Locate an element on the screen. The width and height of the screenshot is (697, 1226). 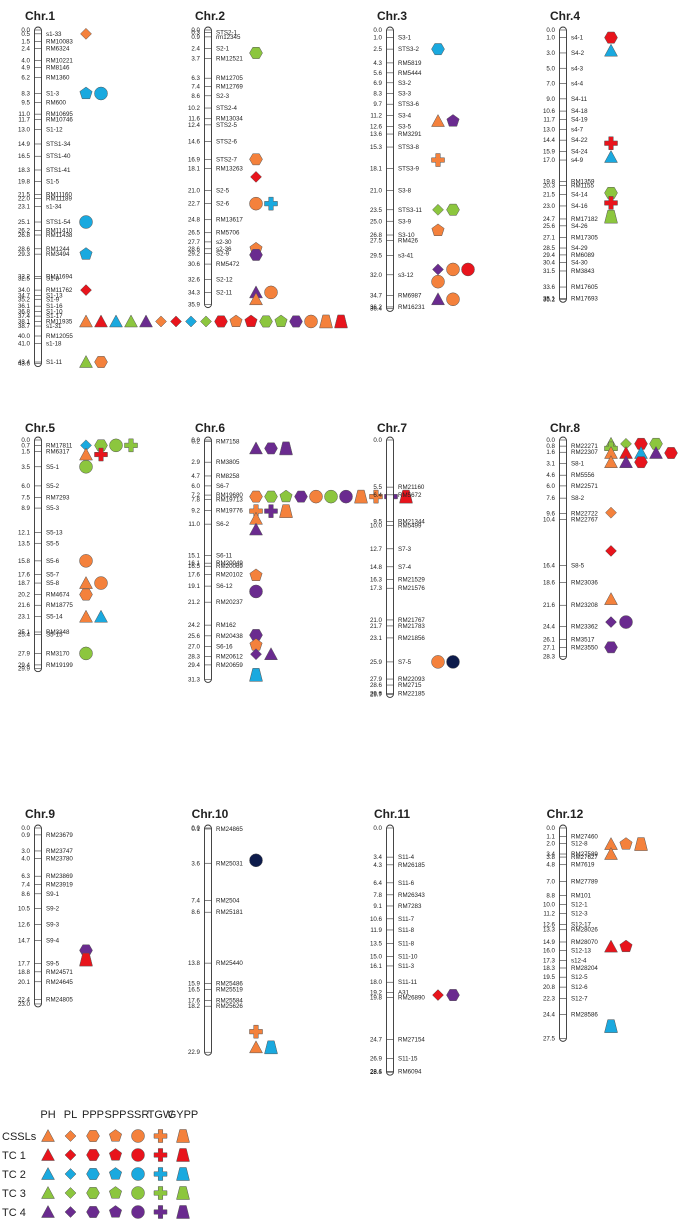
marker-position: 33.6 is located at coordinates (549, 287).